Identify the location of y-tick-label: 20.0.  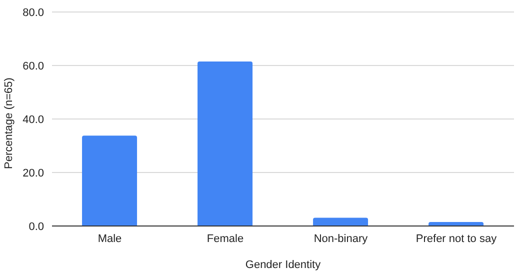
(33, 173).